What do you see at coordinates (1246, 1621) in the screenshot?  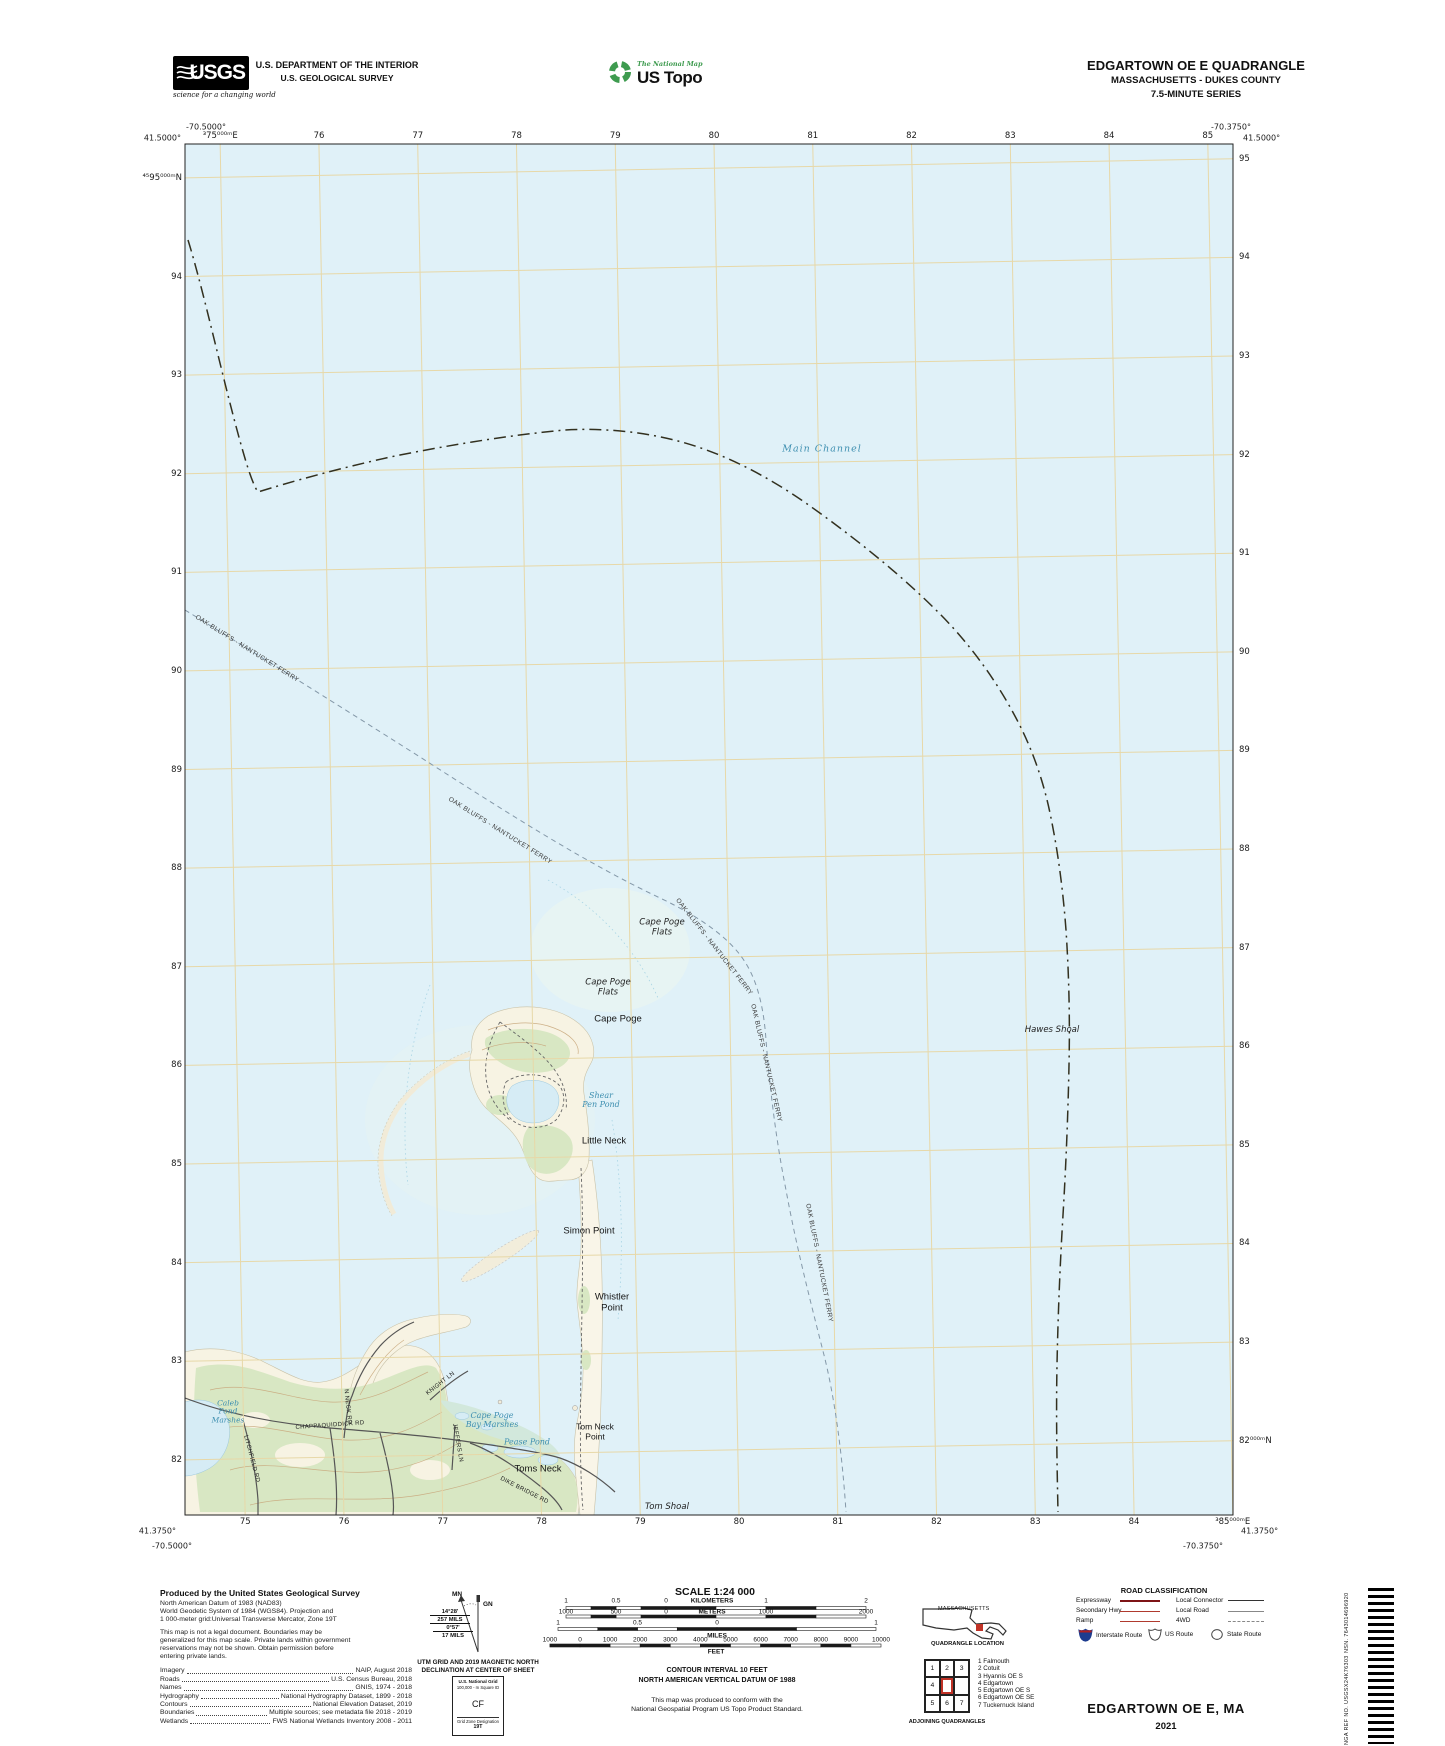 I see `fourwd-line` at bounding box center [1246, 1621].